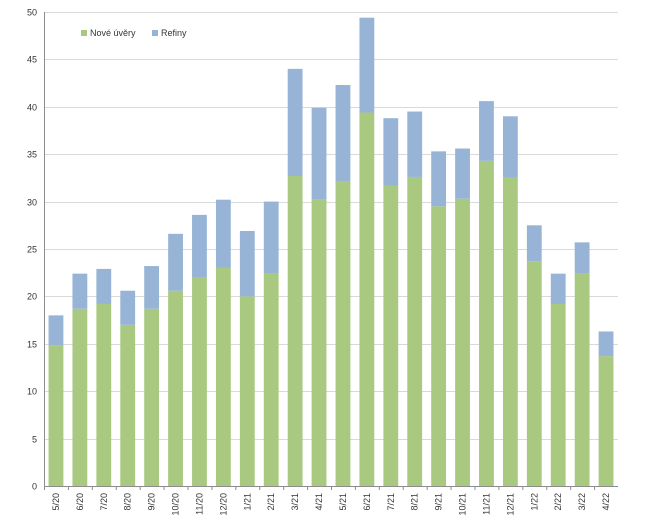 The width and height of the screenshot is (645, 525). I want to click on y-tick-label: 30, so click(32, 203).